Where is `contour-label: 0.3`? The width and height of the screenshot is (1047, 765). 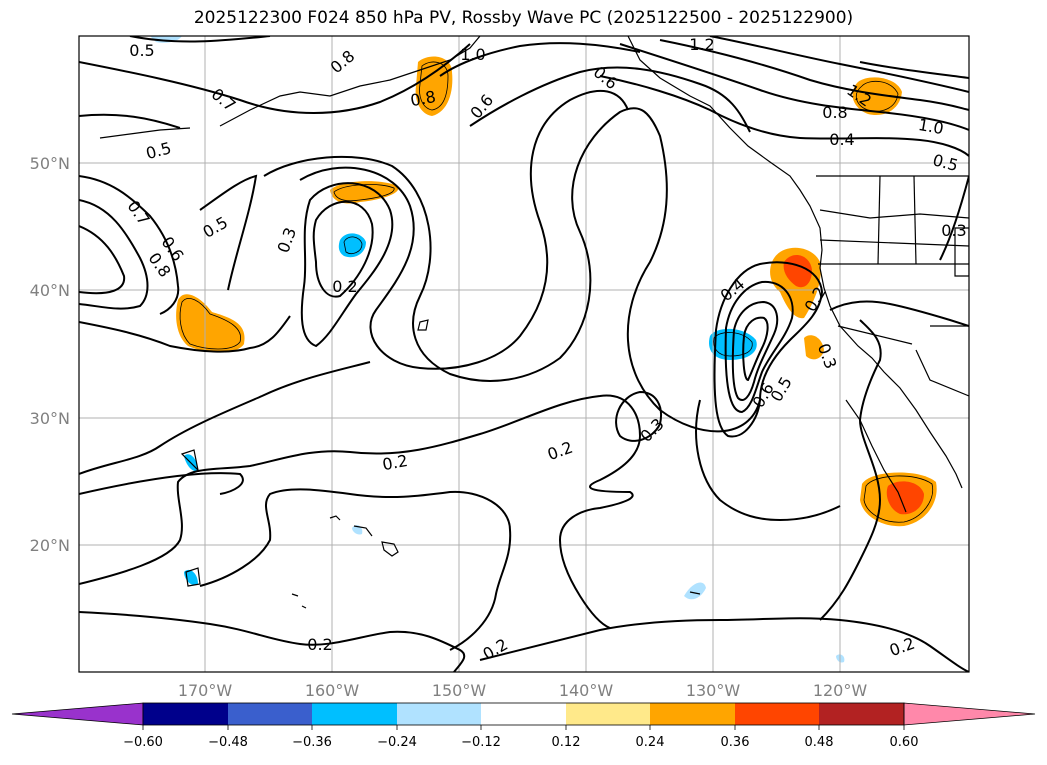 contour-label: 0.3 is located at coordinates (953, 230).